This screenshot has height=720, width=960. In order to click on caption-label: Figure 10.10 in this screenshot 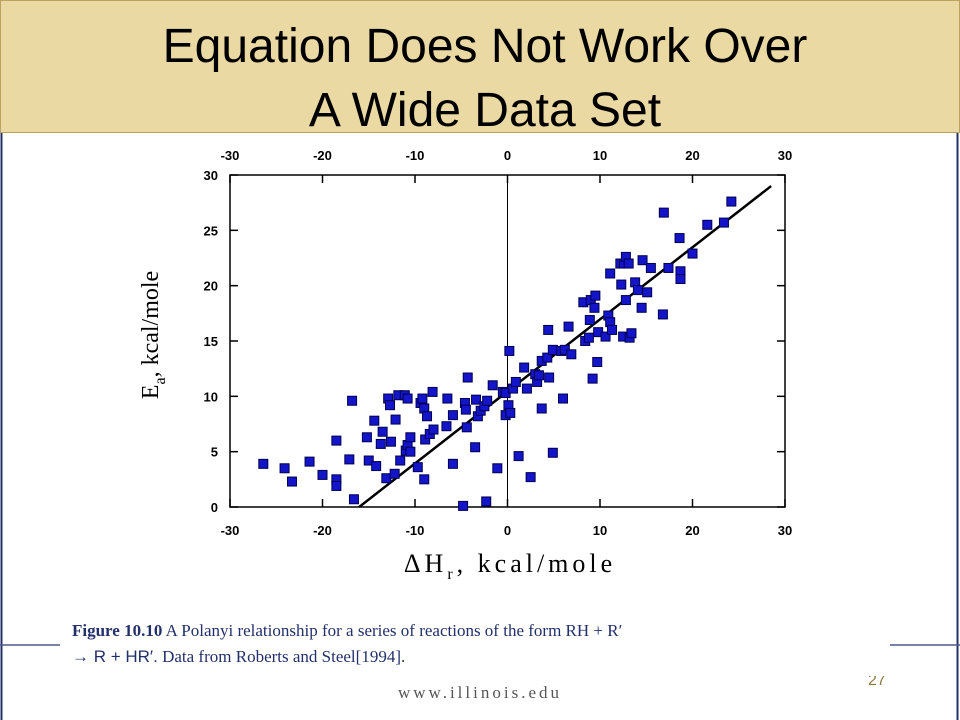, I will do `click(117, 630)`.